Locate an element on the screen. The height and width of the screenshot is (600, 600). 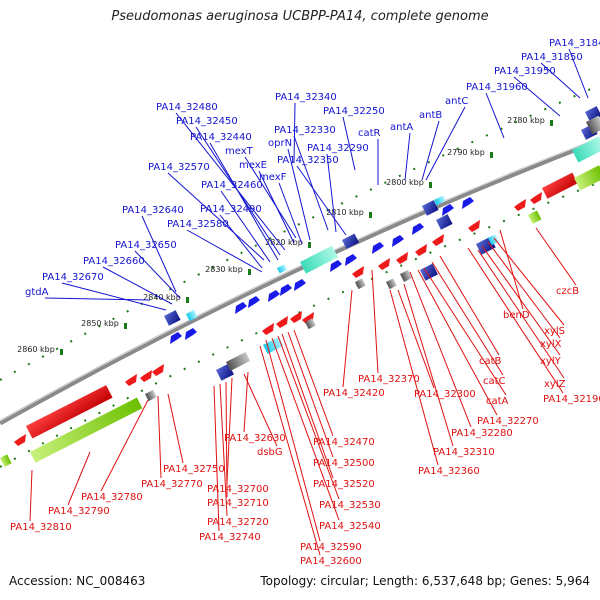
reverse-gene-label: PA14_32420 is located at coordinates (354, 393).